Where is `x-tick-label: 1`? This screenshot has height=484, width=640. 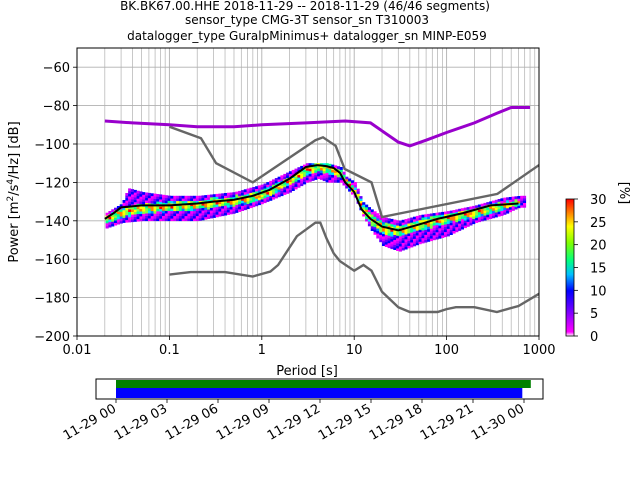 x-tick-label: 1 is located at coordinates (262, 350).